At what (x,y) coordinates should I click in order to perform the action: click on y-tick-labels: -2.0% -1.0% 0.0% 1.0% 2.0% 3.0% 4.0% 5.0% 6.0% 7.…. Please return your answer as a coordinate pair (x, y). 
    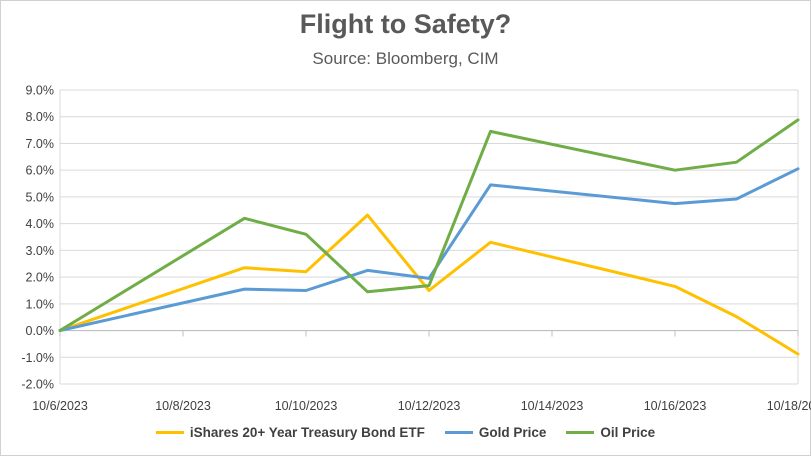
    Looking at the image, I should click on (37, 238).